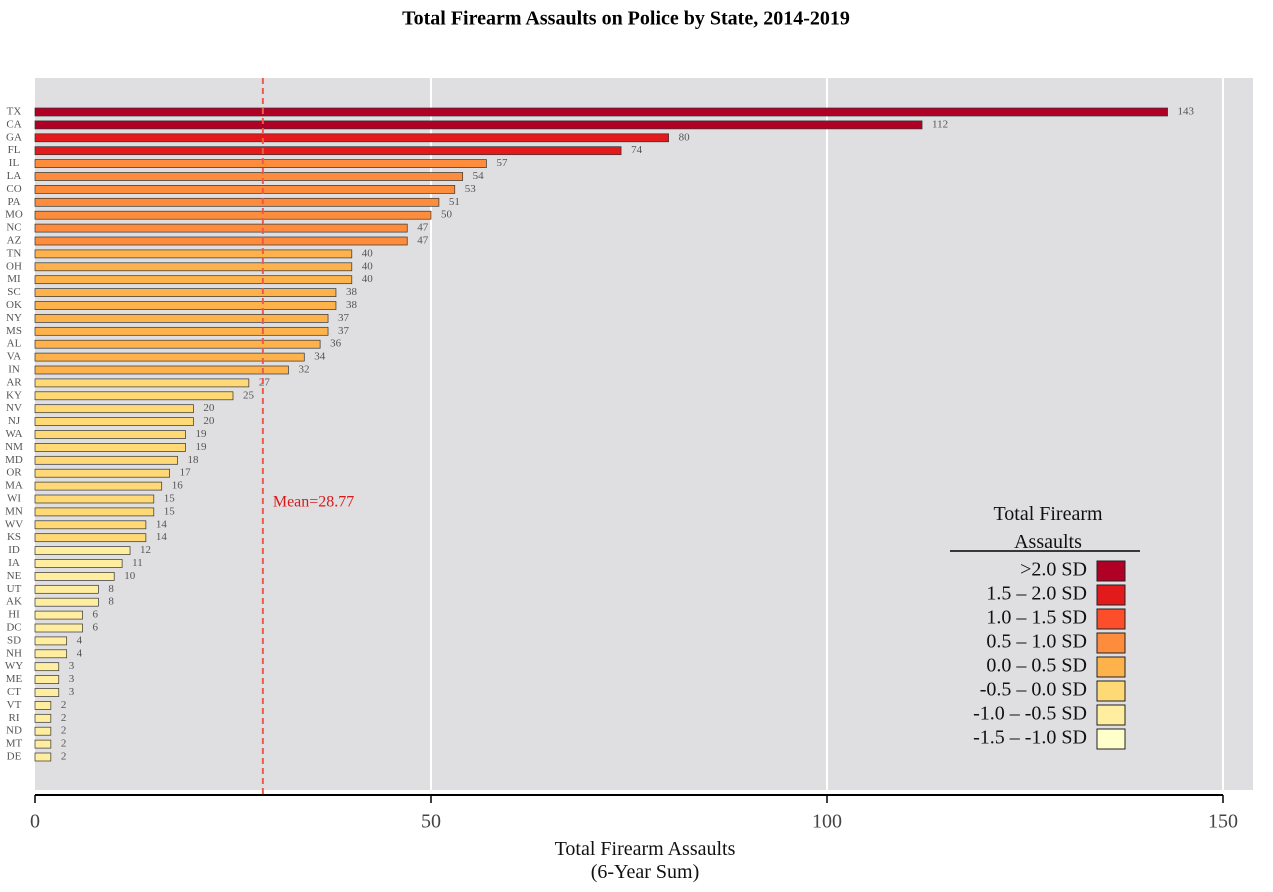 Image resolution: width=1273 pixels, height=892 pixels. I want to click on legend-label: 0.5 – 1.0 SD, so click(1036, 642).